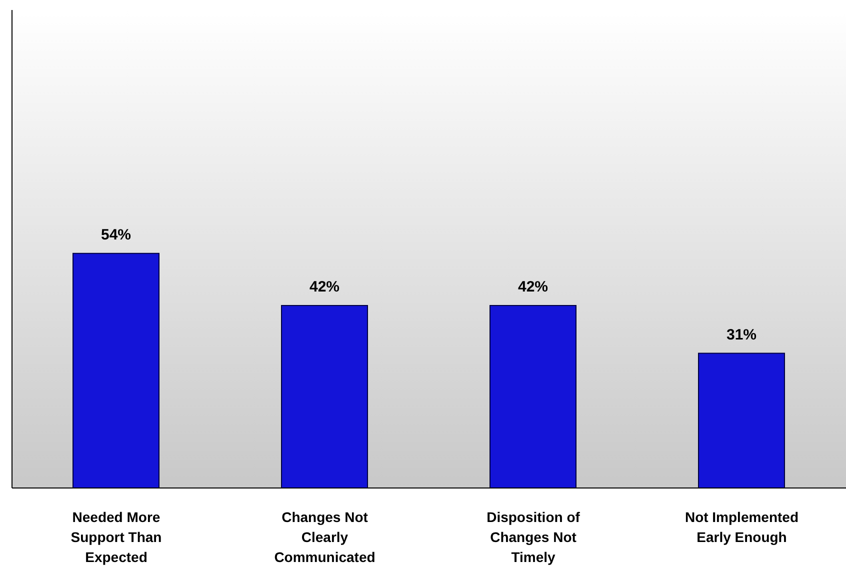 The height and width of the screenshot is (588, 846). I want to click on x-tick-label: Disposition of Changes Not Timely, so click(533, 537).